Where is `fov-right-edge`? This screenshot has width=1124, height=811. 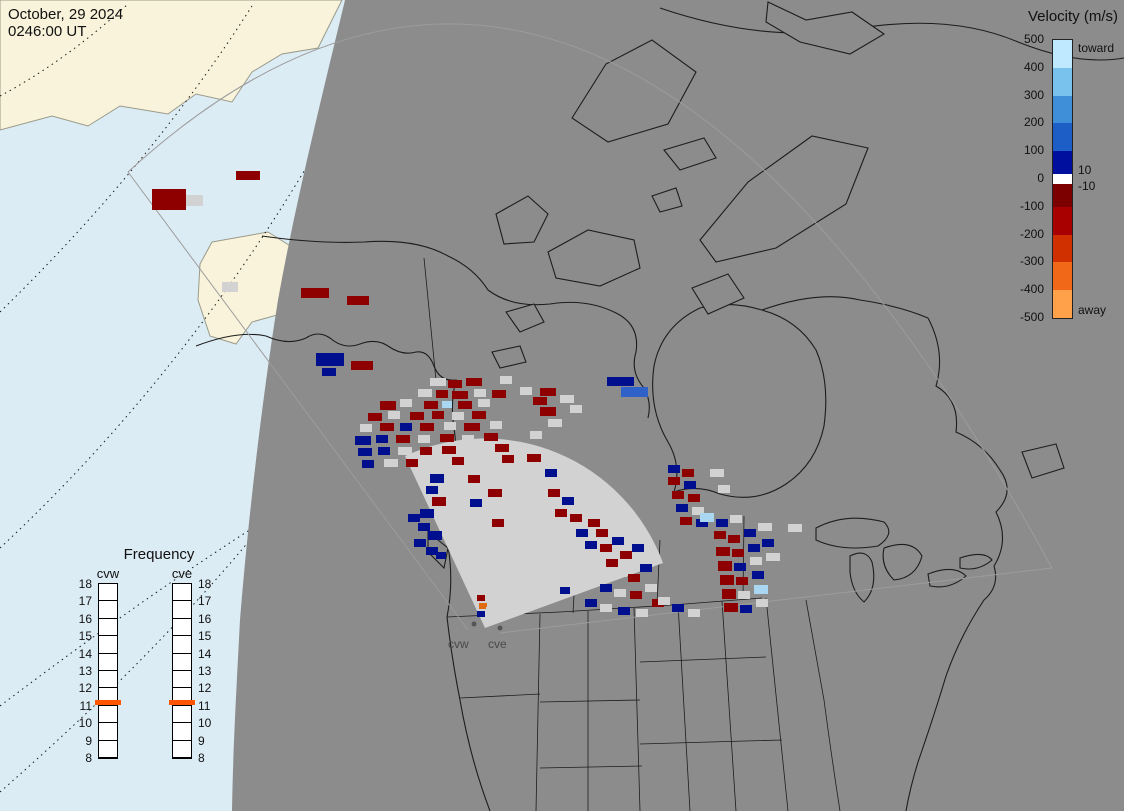
fov-right-edge is located at coordinates (776, 600).